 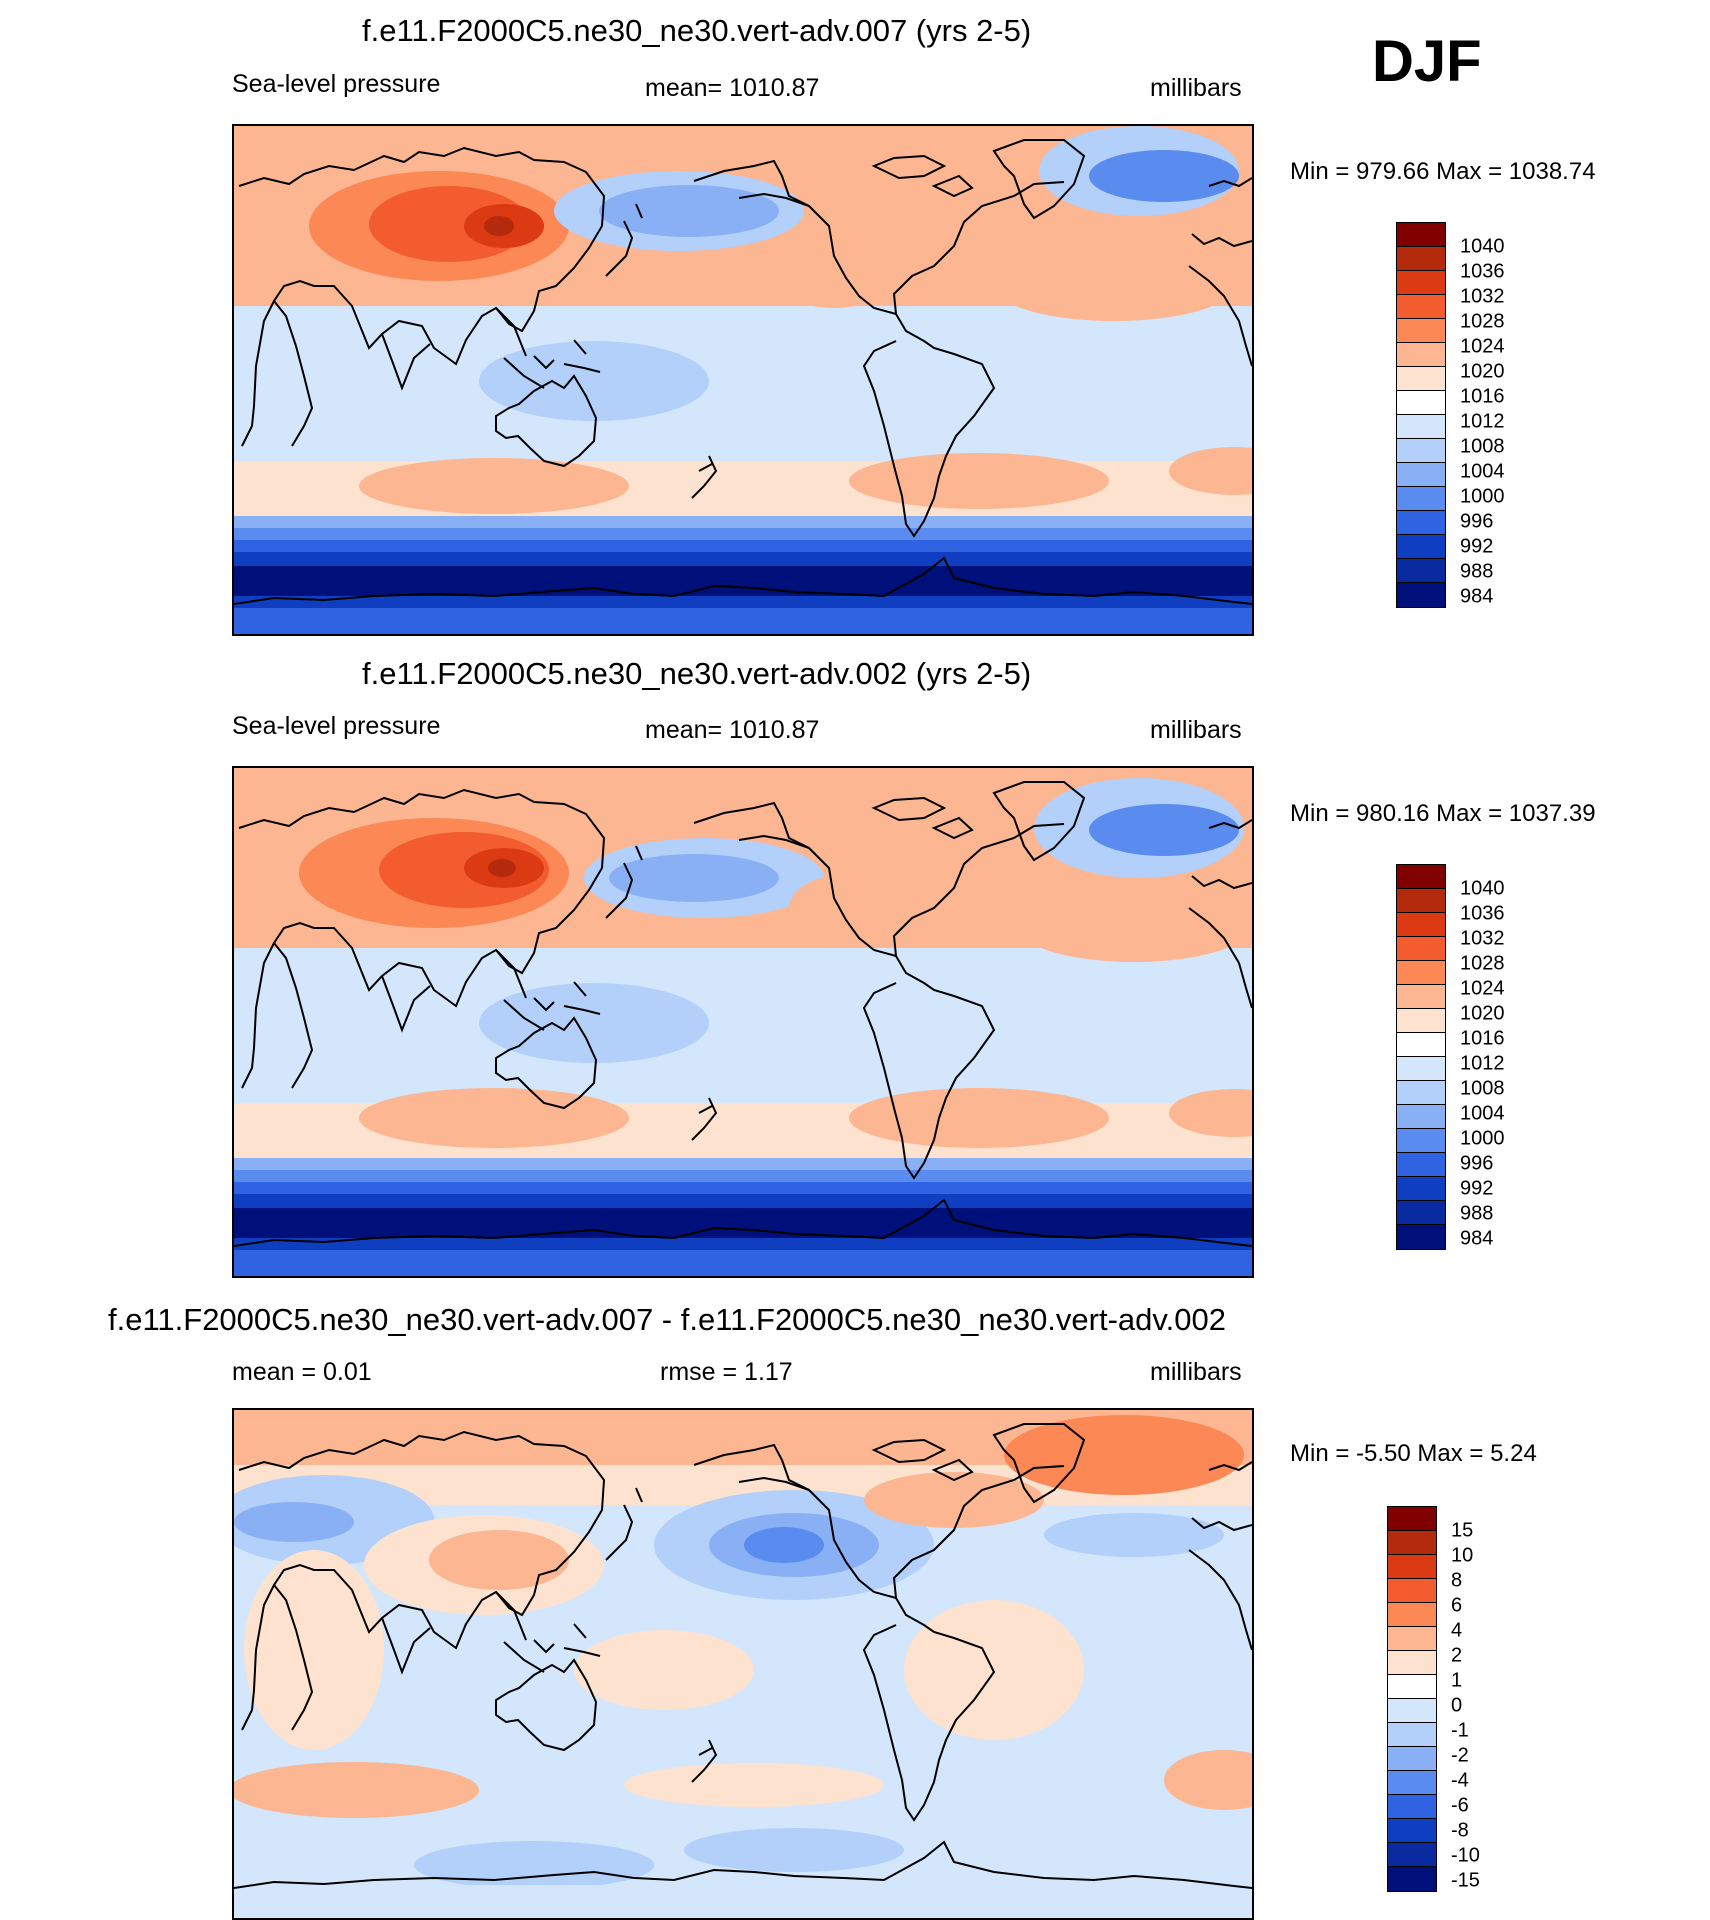 What do you see at coordinates (1460, 1755) in the screenshot?
I see `colorbar-label: -2` at bounding box center [1460, 1755].